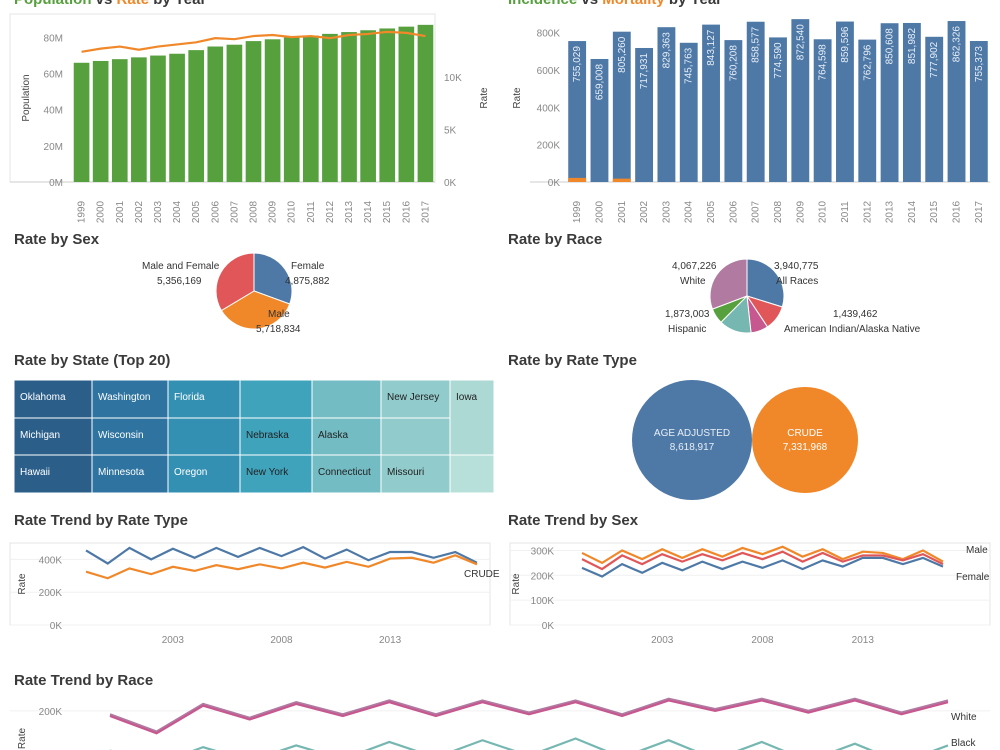  What do you see at coordinates (577, 179) in the screenshot?
I see `bar-mortality` at bounding box center [577, 179].